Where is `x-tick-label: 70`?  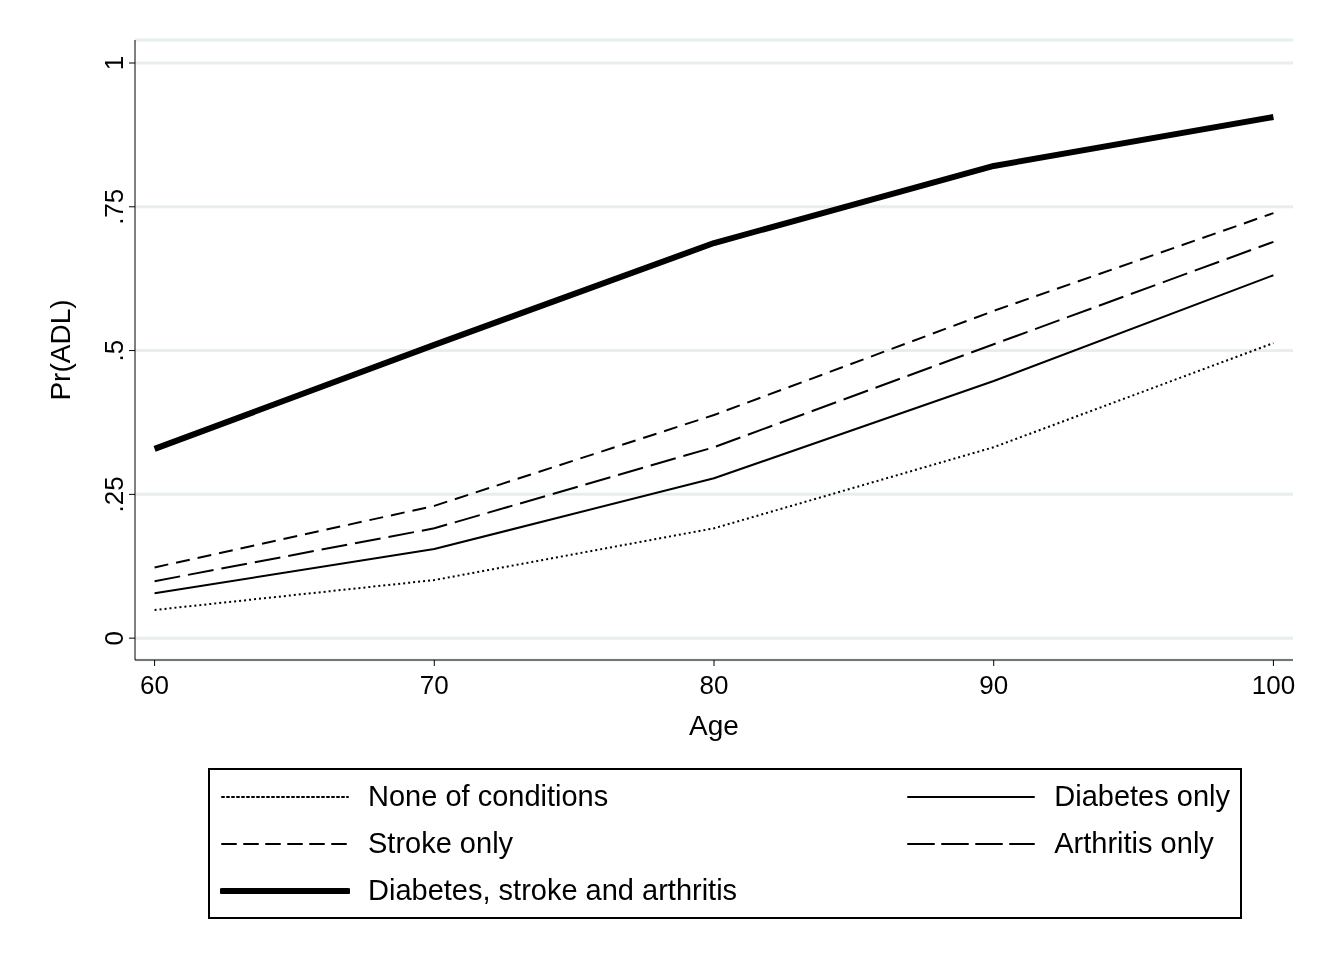
x-tick-label: 70 is located at coordinates (434, 685).